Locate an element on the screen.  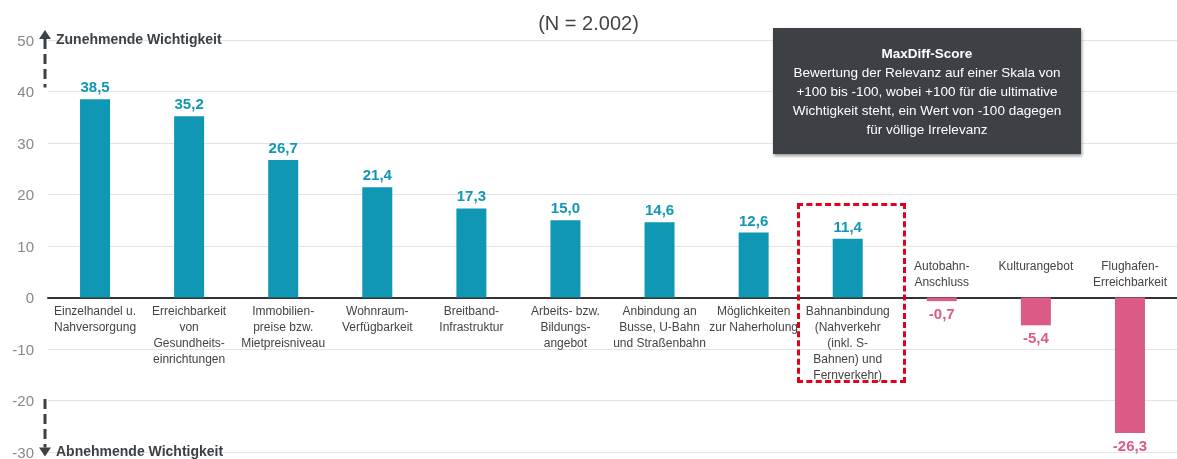
data-label: 21,4 is located at coordinates (377, 175).